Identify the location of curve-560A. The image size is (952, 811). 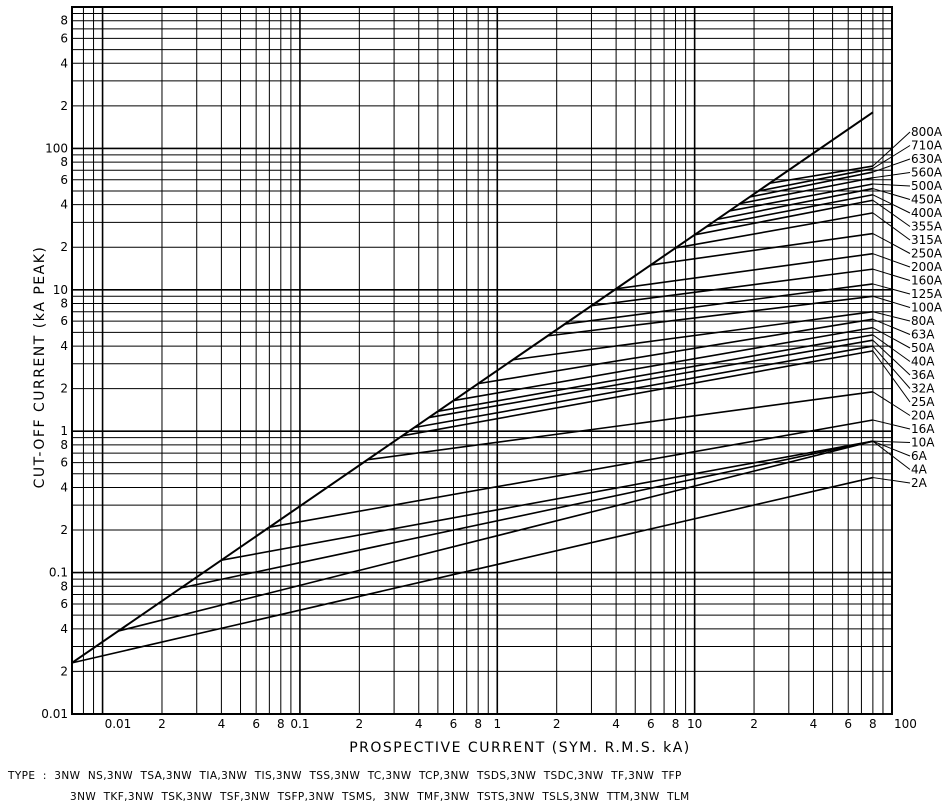
(806, 190).